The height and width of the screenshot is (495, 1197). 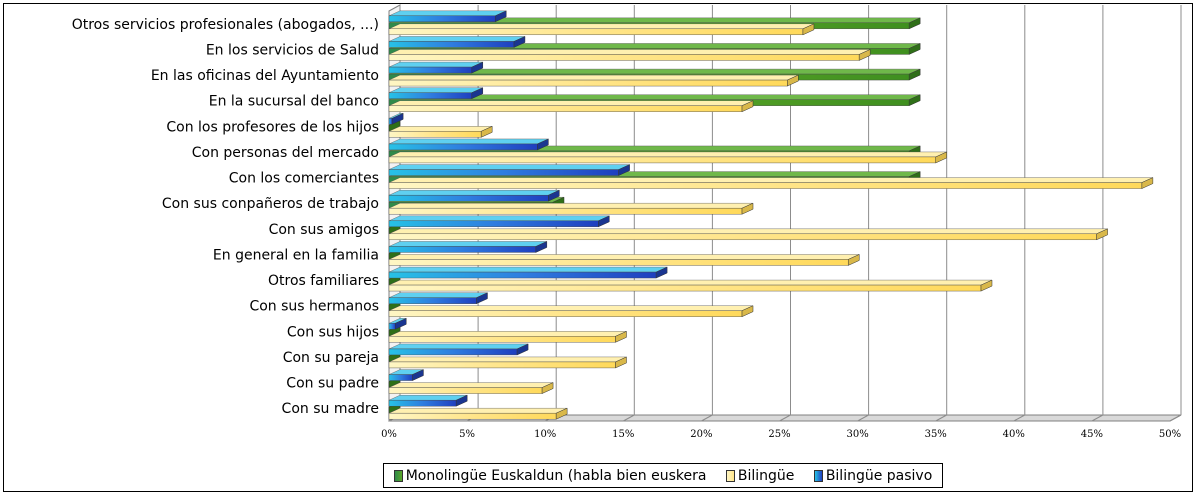 What do you see at coordinates (285, 153) in the screenshot?
I see `category-label: Con personas del mercado` at bounding box center [285, 153].